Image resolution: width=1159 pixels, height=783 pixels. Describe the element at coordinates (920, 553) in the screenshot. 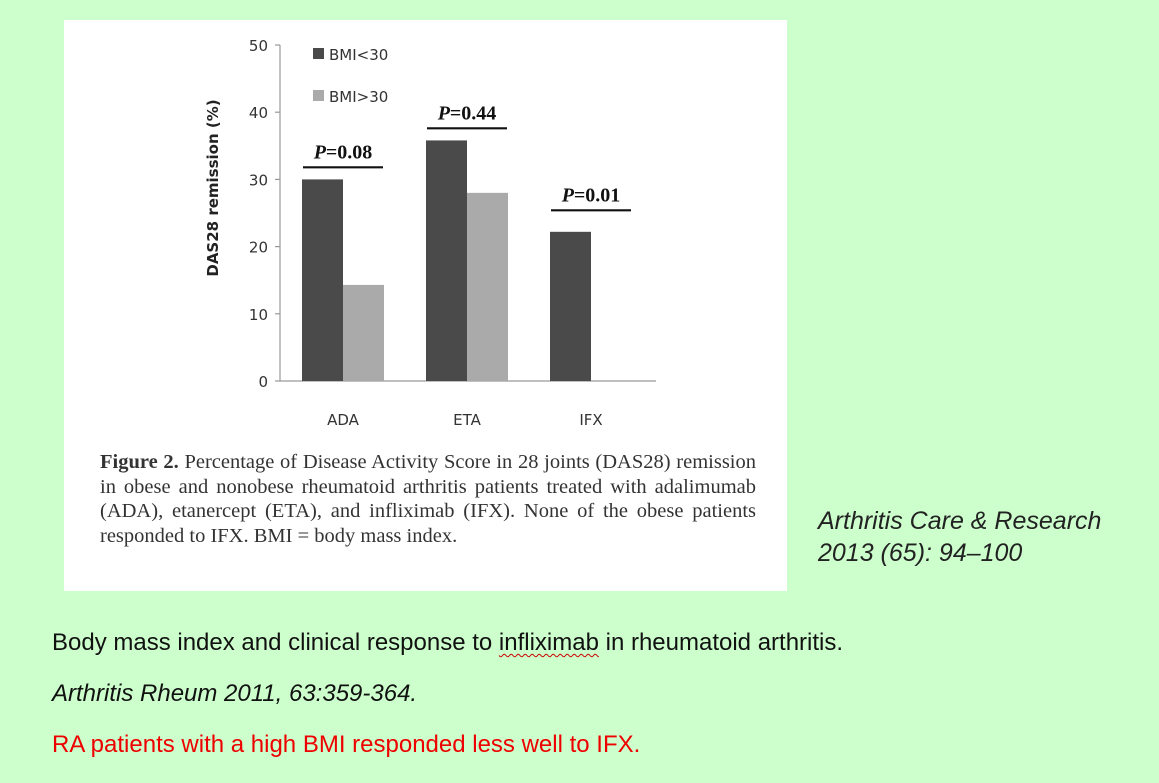

I see `citation-line-volume: 2013 (65): 94–100` at that location.